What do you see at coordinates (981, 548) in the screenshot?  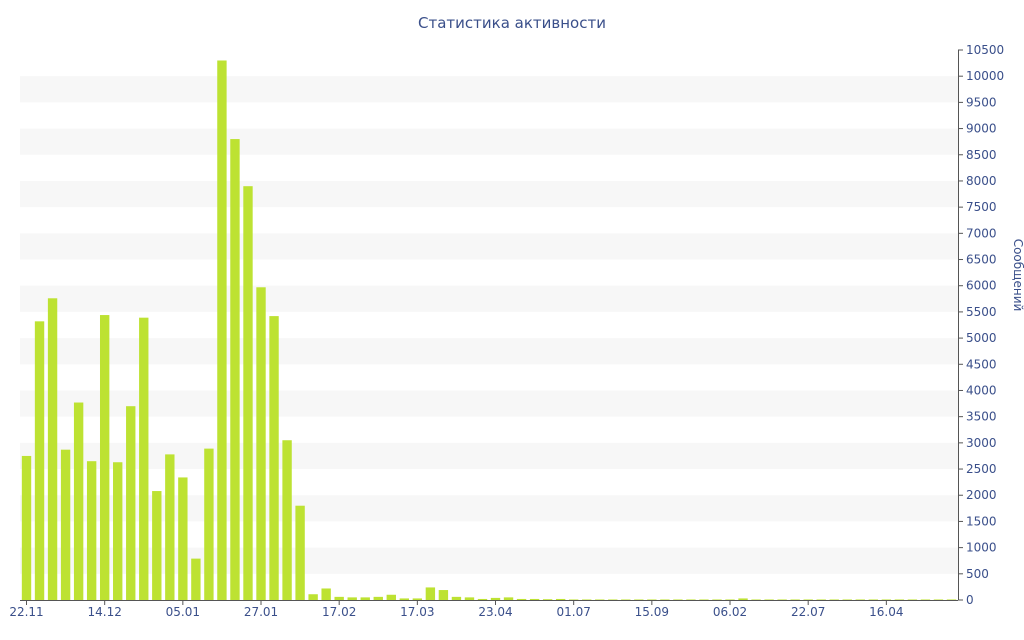 I see `y-tick-label: 1000` at bounding box center [981, 548].